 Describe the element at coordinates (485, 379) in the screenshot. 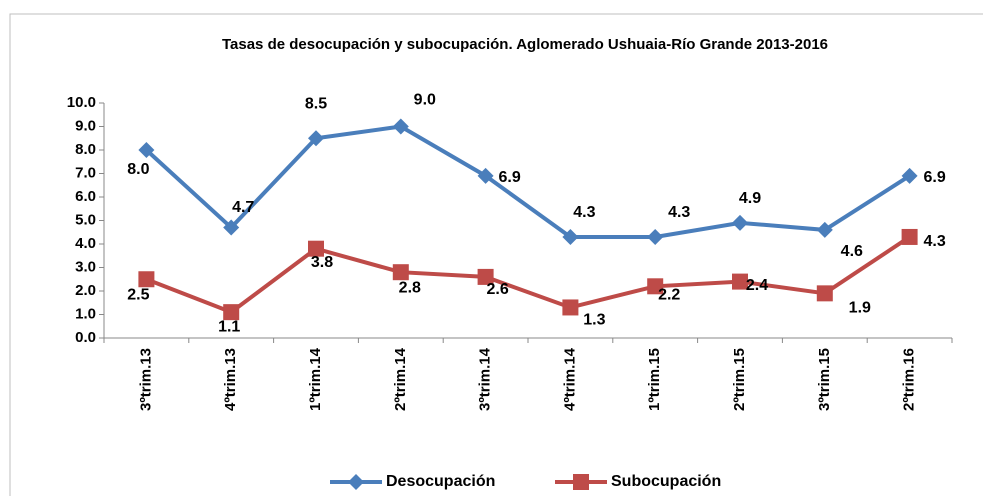

I see `x-tick-label: 3ºtrim.14` at that location.